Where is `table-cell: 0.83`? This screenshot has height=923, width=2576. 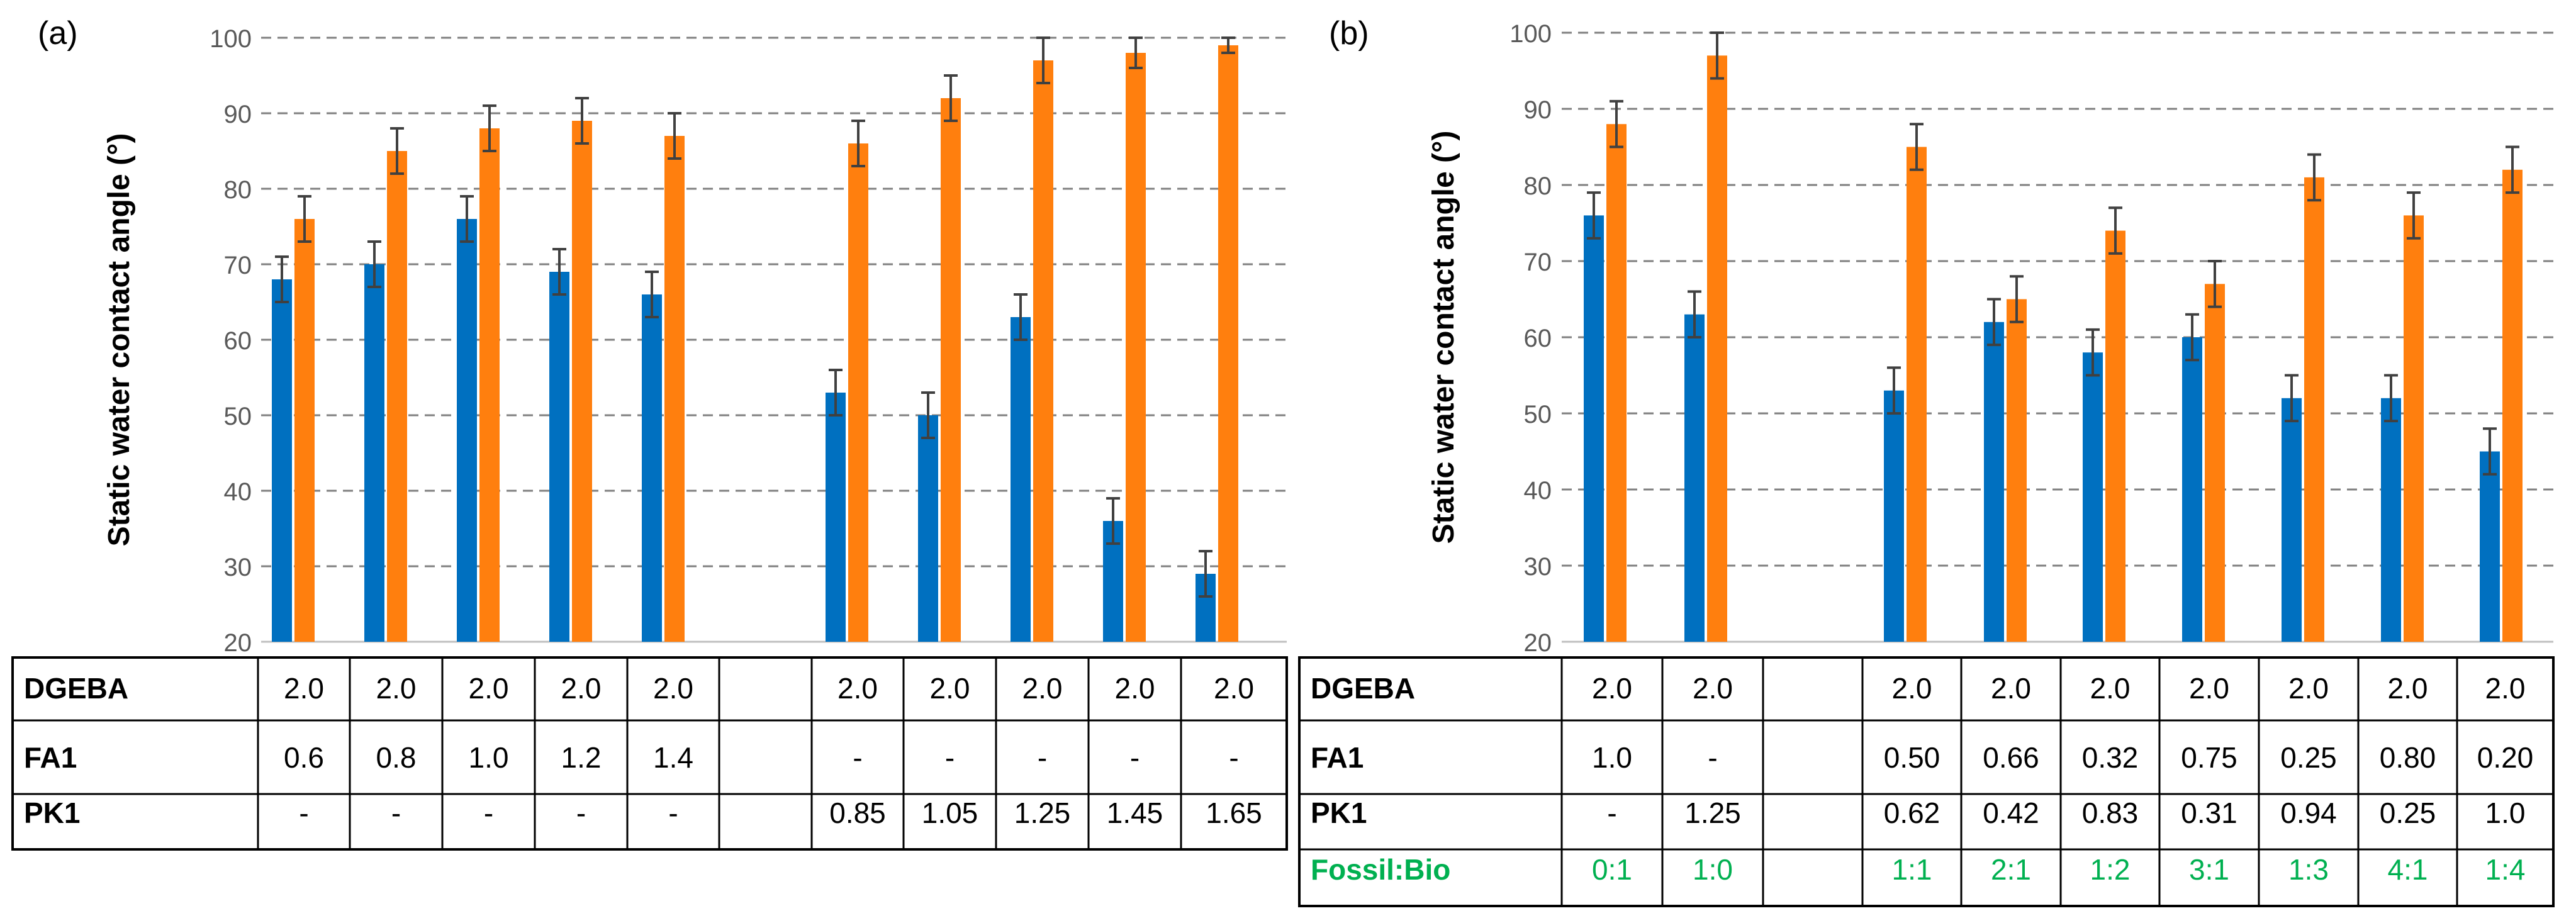 table-cell: 0.83 is located at coordinates (2110, 813).